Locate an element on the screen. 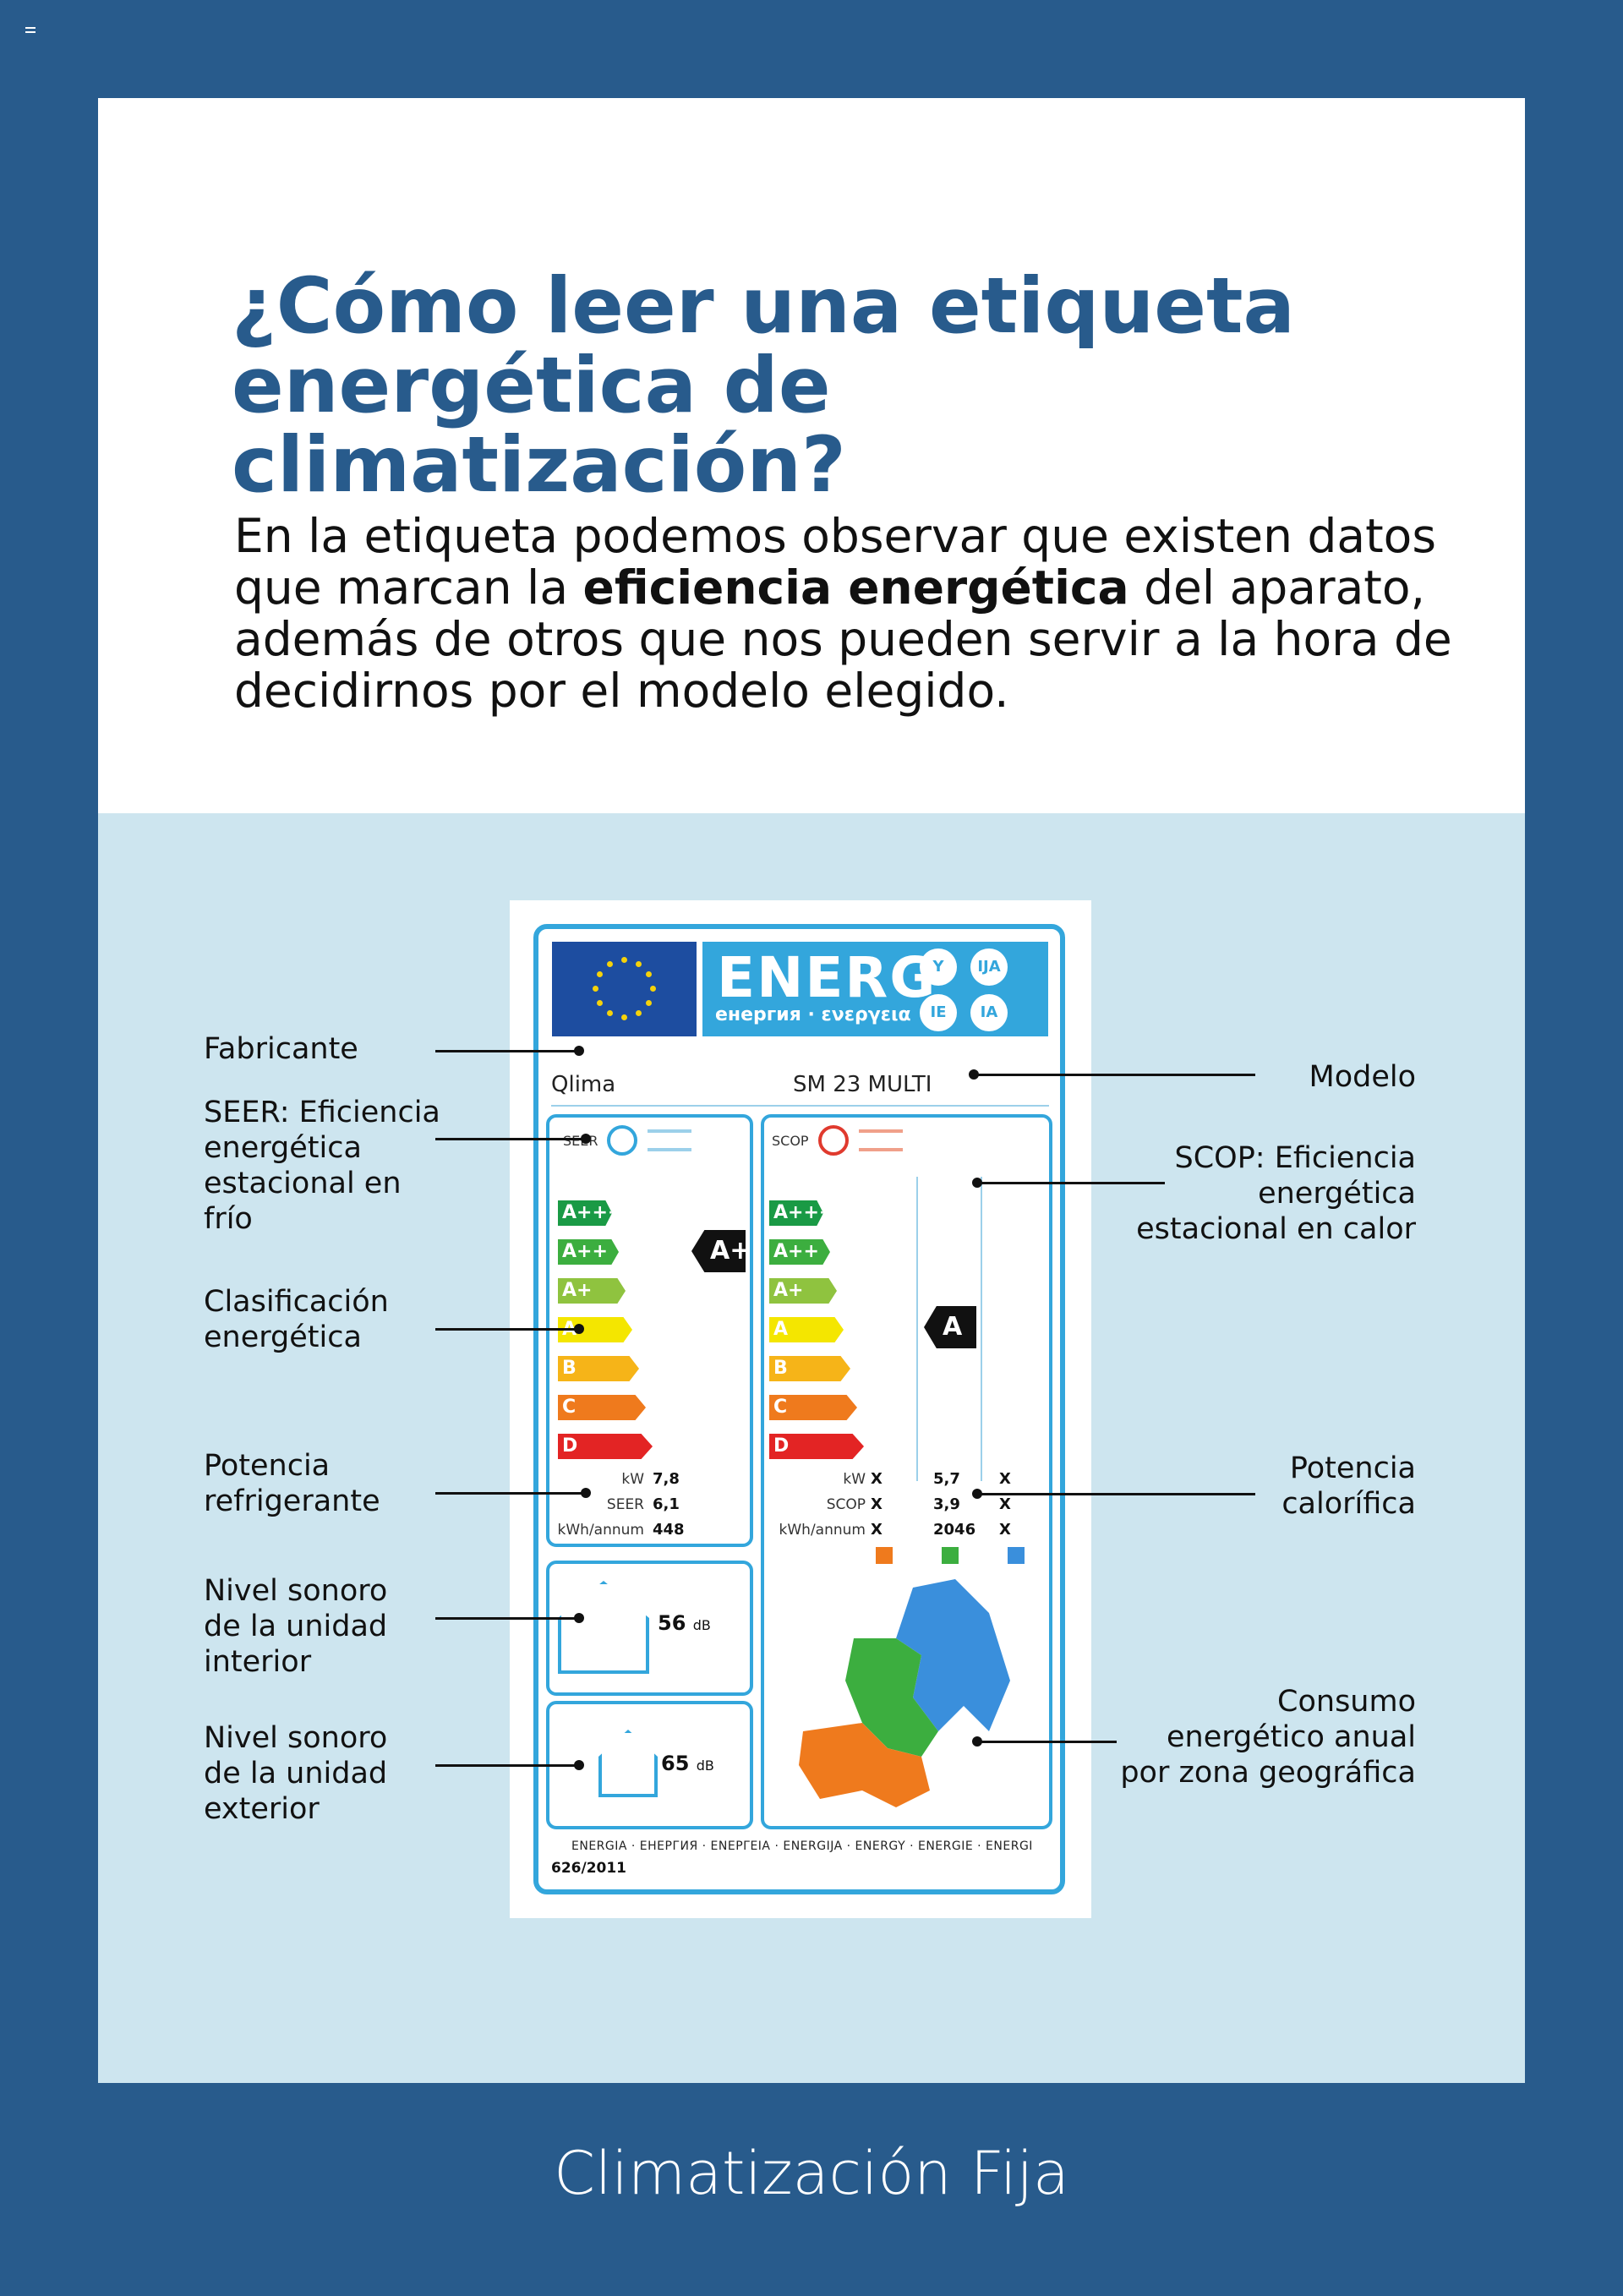  energ-logo-text: ENERG is located at coordinates (827, 977).